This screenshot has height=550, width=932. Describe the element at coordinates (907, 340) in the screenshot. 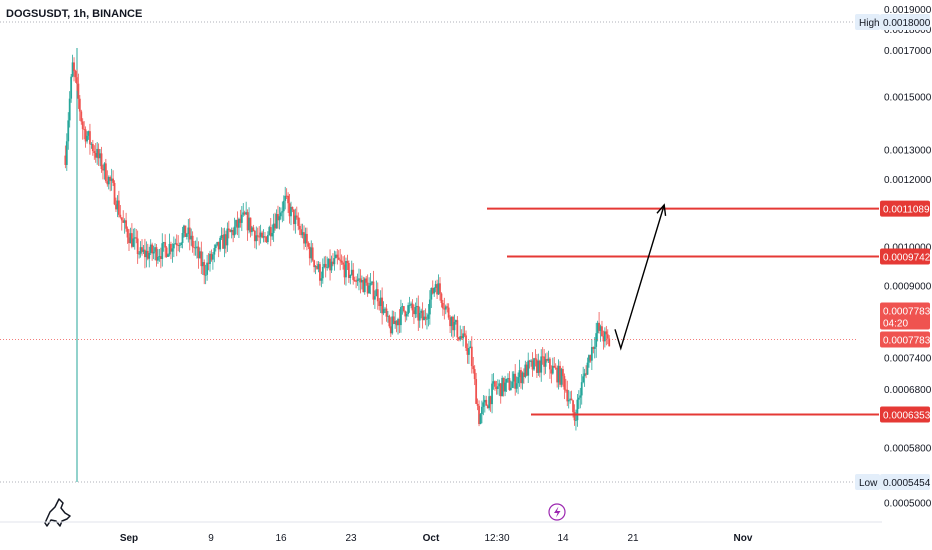

I see `current-price-label: 0.0007783` at that location.